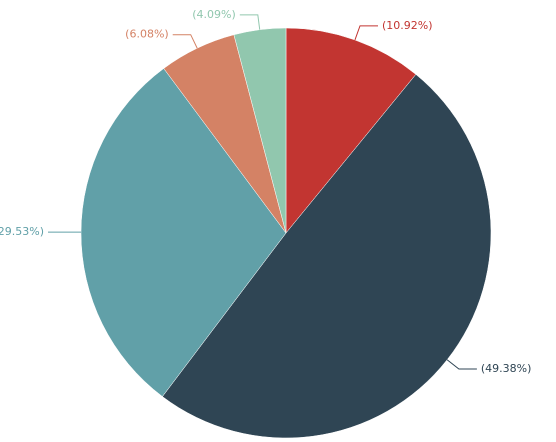  What do you see at coordinates (407, 25) in the screenshot?
I see `data-label: (10.92%)` at bounding box center [407, 25].